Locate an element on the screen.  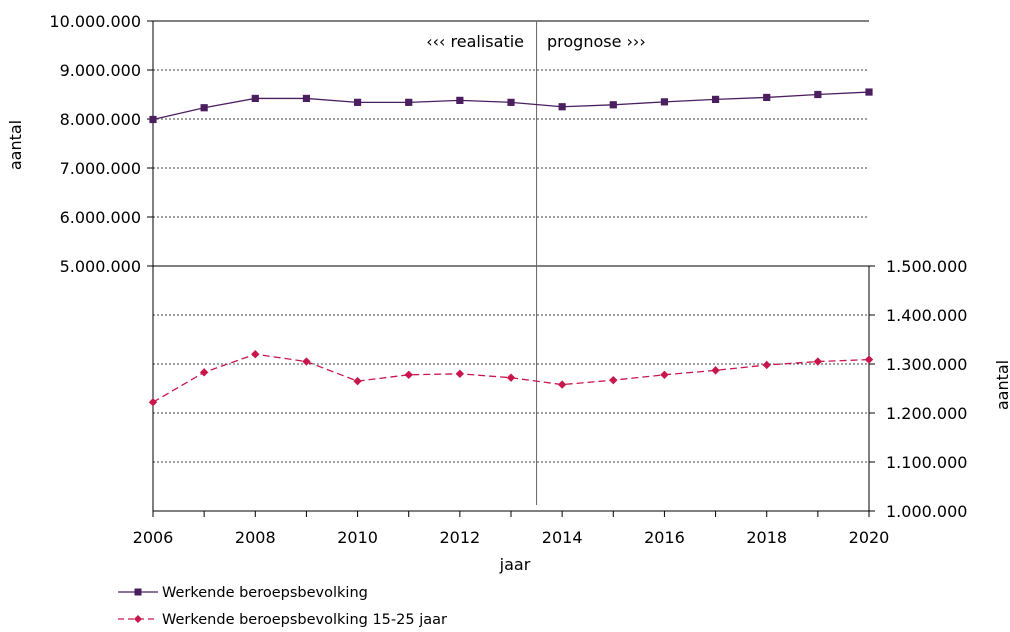
legend-label: Werkende beroepsbevolking is located at coordinates (265, 593).